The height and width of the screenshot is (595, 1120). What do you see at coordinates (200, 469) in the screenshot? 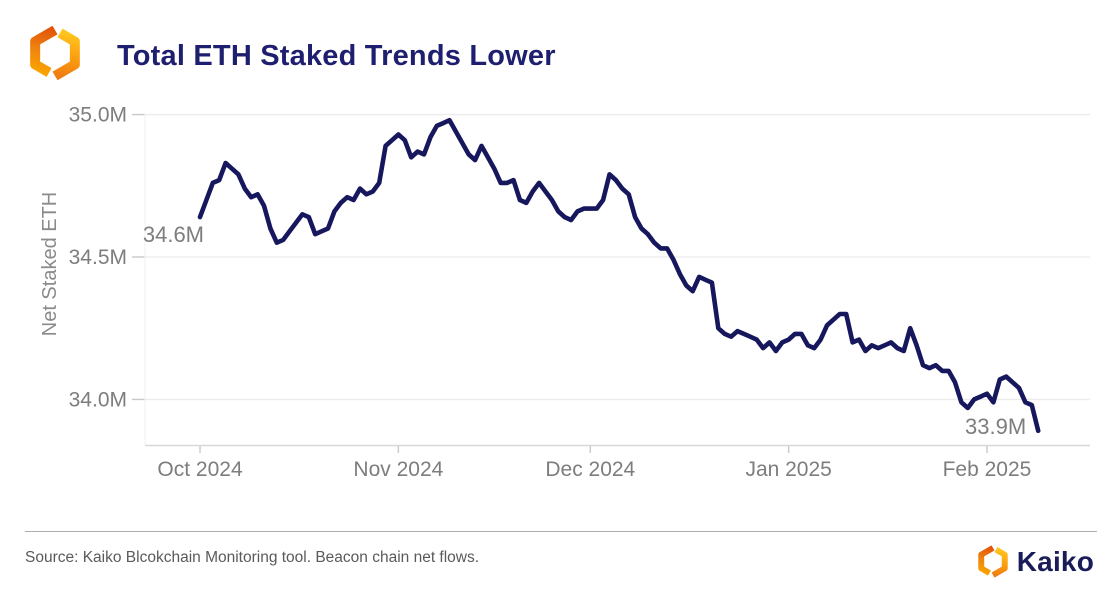
I see `x-tick-label: Oct 2024` at bounding box center [200, 469].